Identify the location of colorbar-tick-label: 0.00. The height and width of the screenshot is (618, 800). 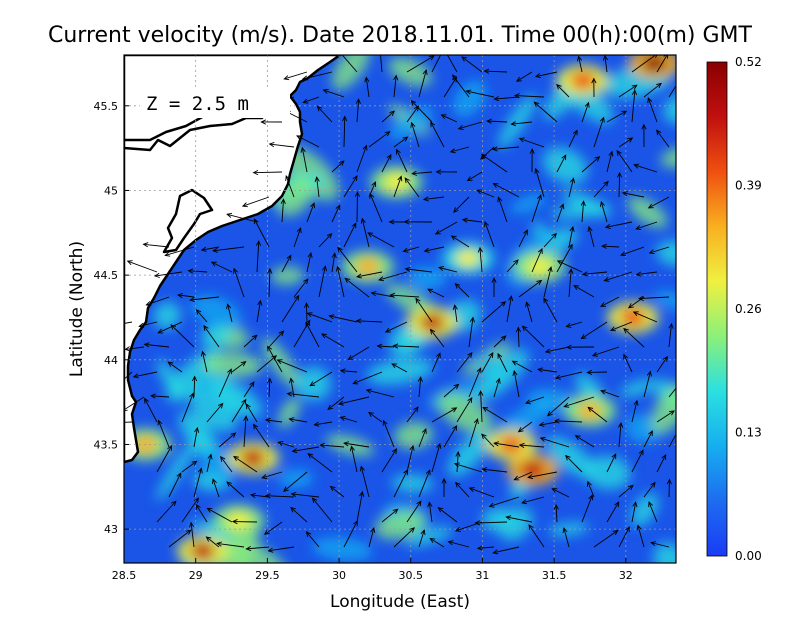
(748, 556).